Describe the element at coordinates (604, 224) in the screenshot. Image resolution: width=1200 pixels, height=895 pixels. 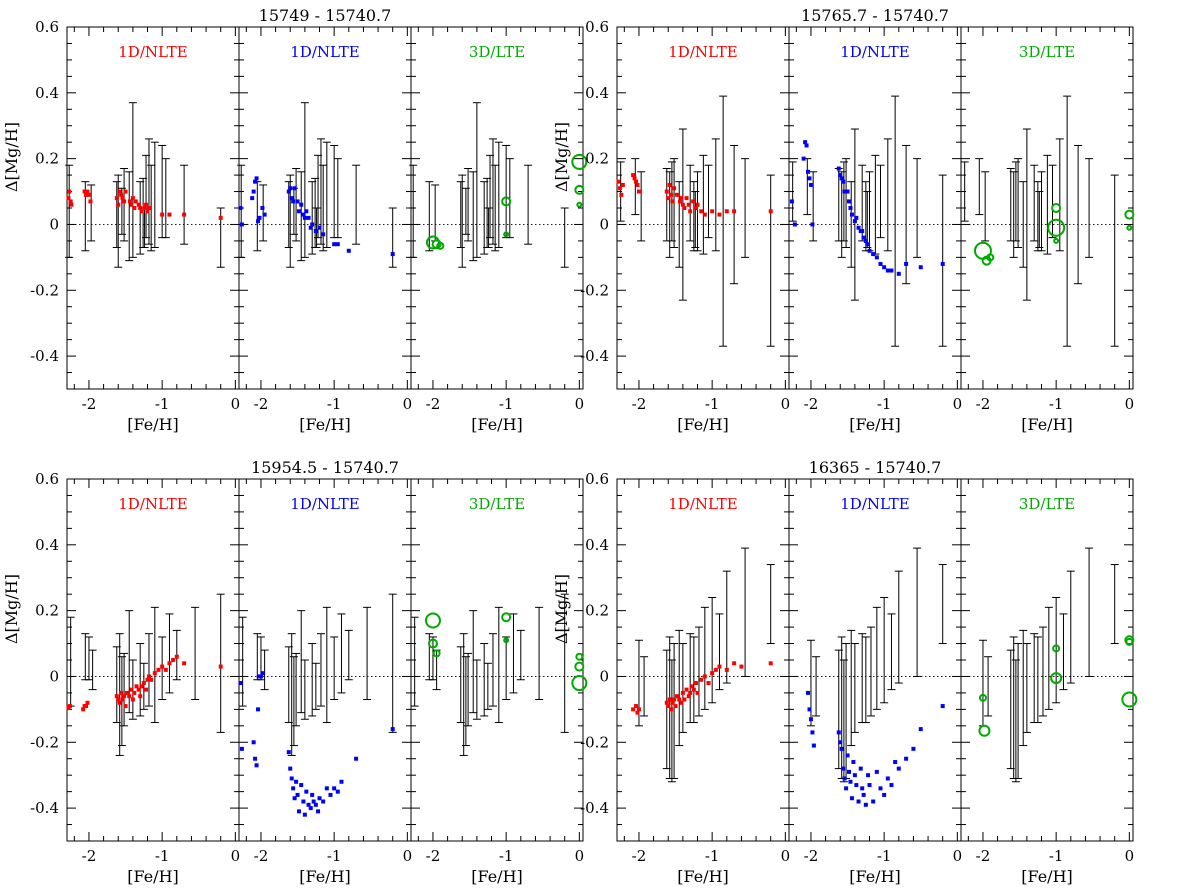
I see `y-tick-label: 0` at that location.